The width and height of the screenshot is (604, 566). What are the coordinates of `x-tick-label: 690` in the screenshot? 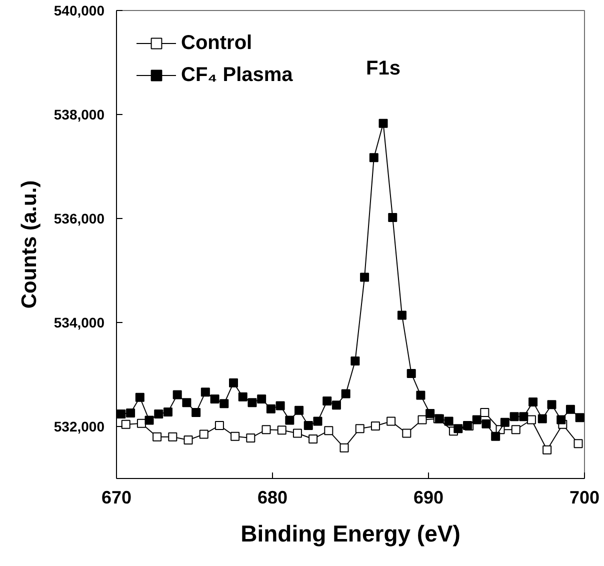 It's located at (428, 498).